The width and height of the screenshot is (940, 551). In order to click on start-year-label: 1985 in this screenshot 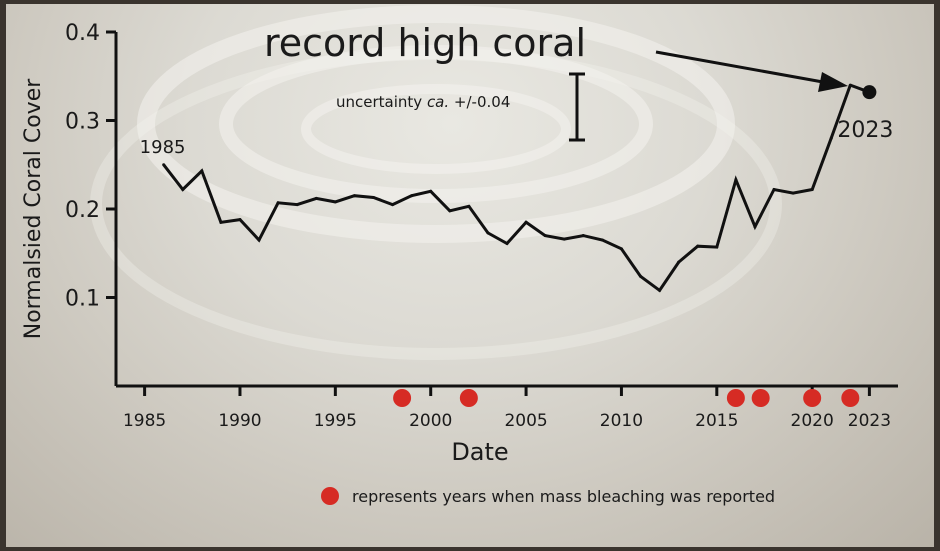, I will do `click(163, 147)`.